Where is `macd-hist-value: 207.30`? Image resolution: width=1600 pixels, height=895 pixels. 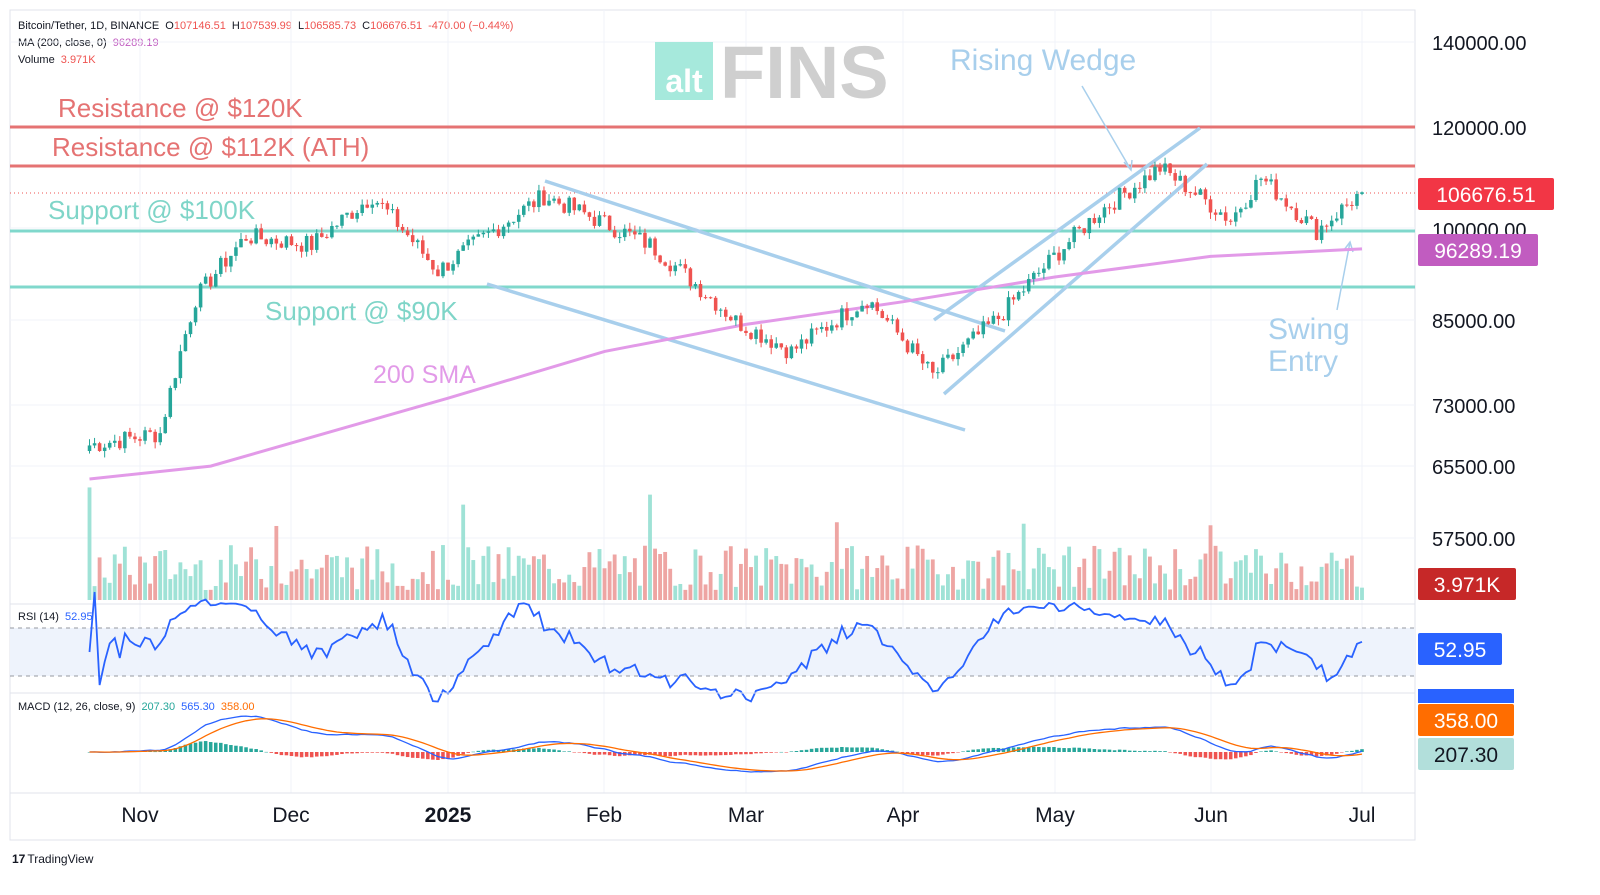
macd-hist-value: 207.30 is located at coordinates (158, 707).